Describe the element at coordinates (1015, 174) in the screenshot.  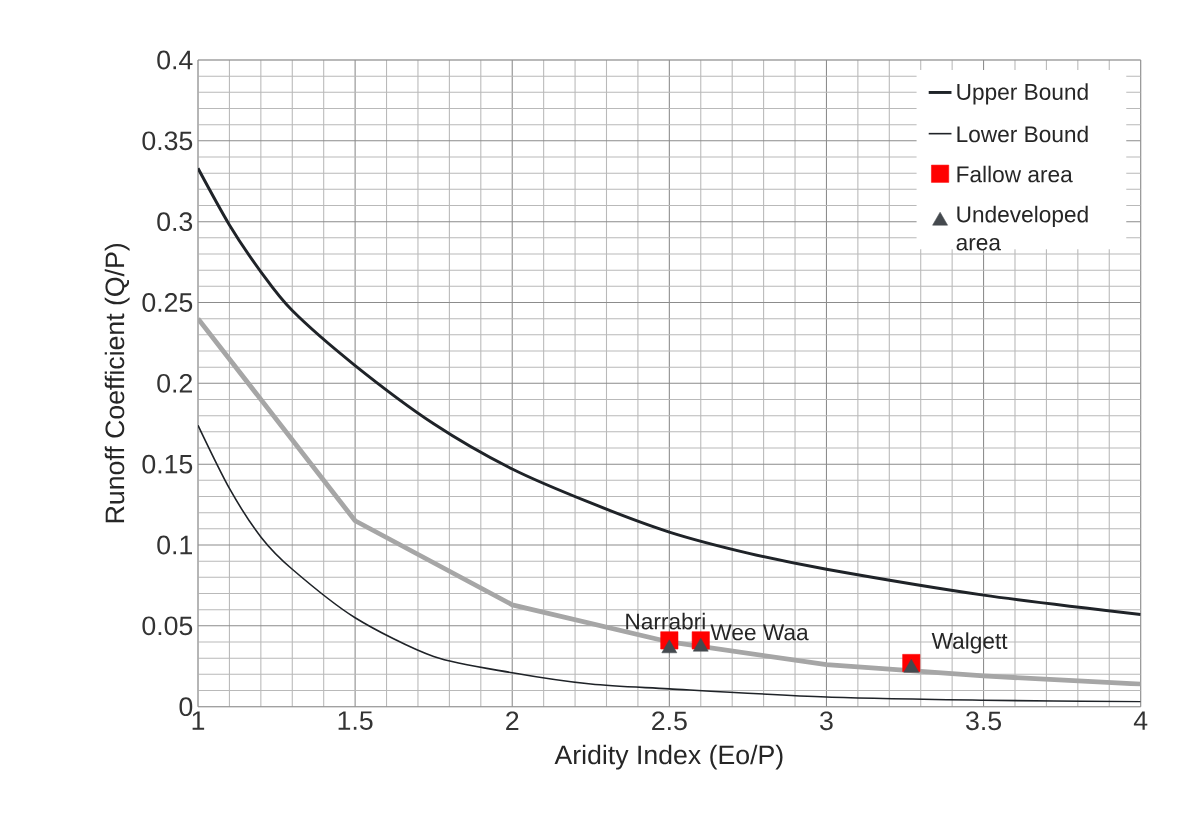
I see `legend-label: Fallow area` at that location.